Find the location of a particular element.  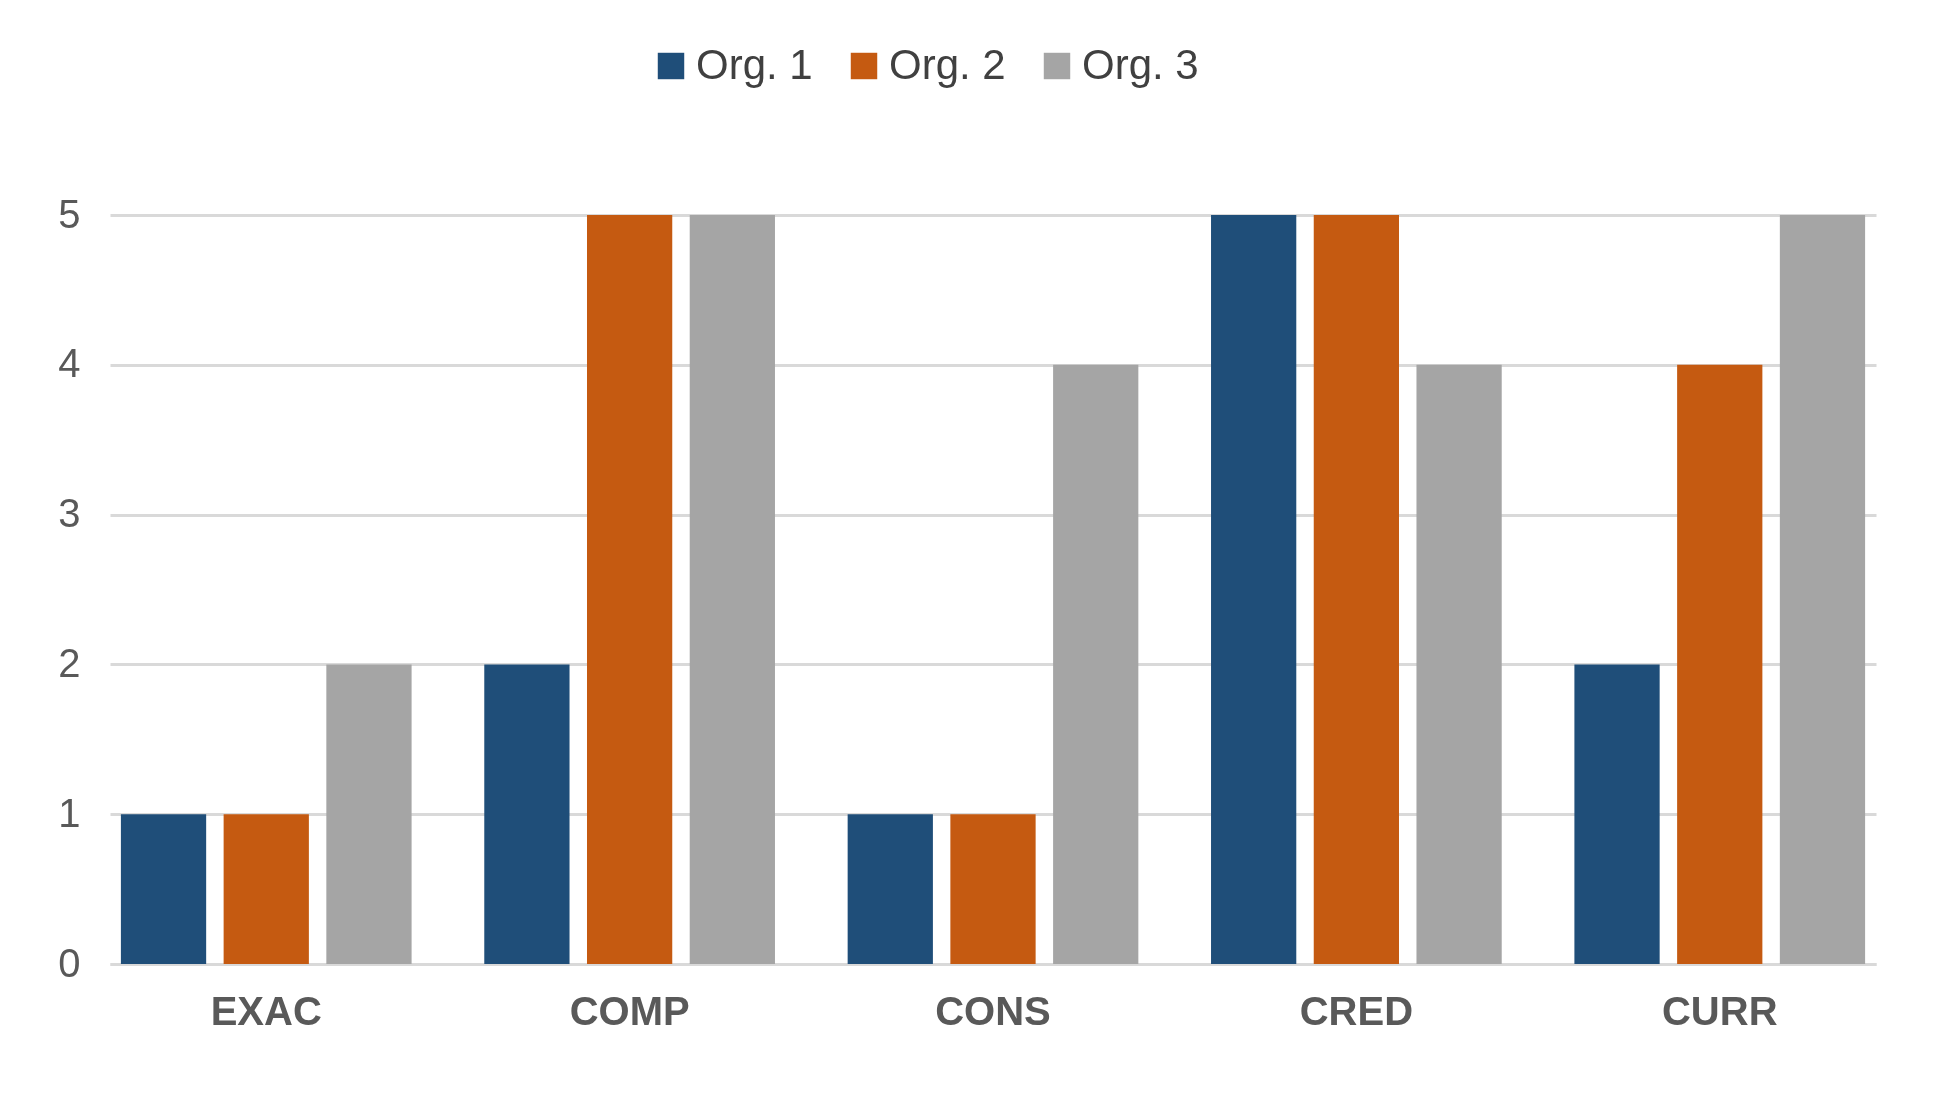

x-tick-label: COMP is located at coordinates (629, 1010).